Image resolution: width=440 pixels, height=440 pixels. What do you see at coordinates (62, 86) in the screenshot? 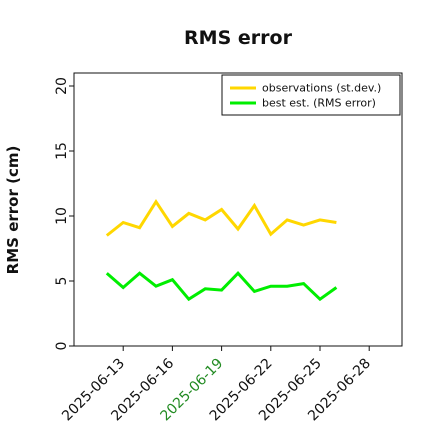
I see `y-tick-label: 20` at bounding box center [62, 86].